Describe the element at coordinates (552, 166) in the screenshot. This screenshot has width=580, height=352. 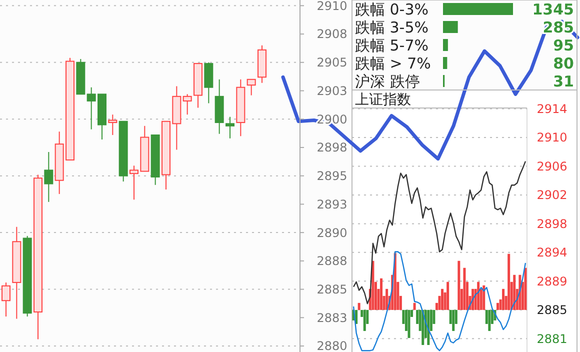
I see `y-tick-label: 2906` at that location.